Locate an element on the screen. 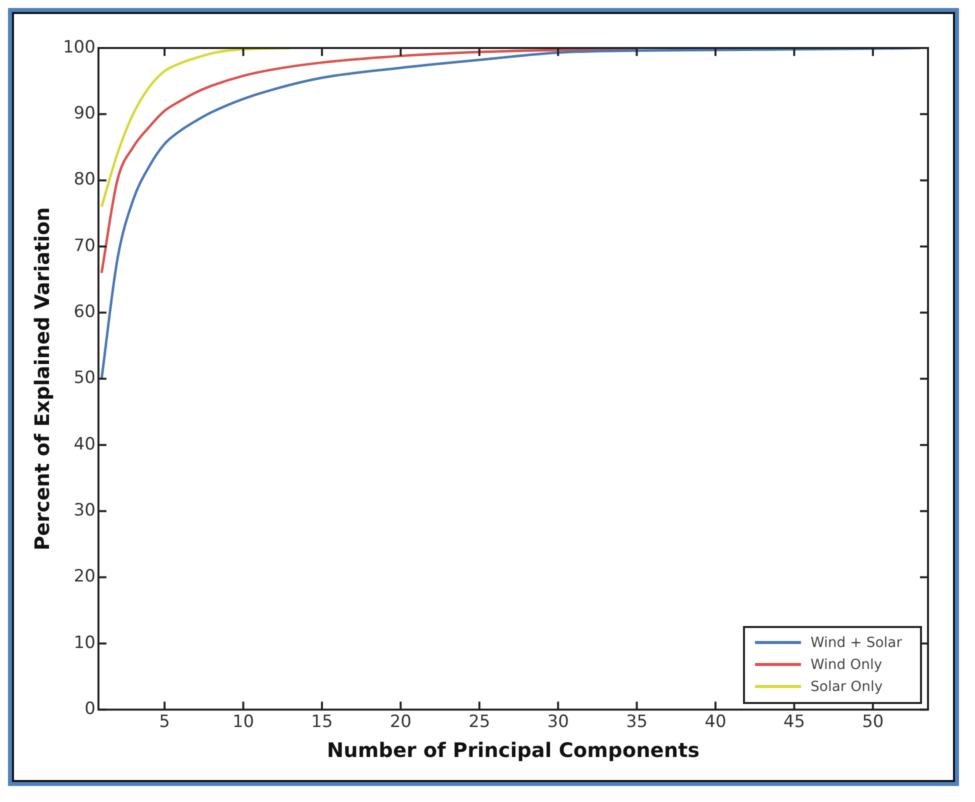  y-tick-label: 90 is located at coordinates (85, 114).